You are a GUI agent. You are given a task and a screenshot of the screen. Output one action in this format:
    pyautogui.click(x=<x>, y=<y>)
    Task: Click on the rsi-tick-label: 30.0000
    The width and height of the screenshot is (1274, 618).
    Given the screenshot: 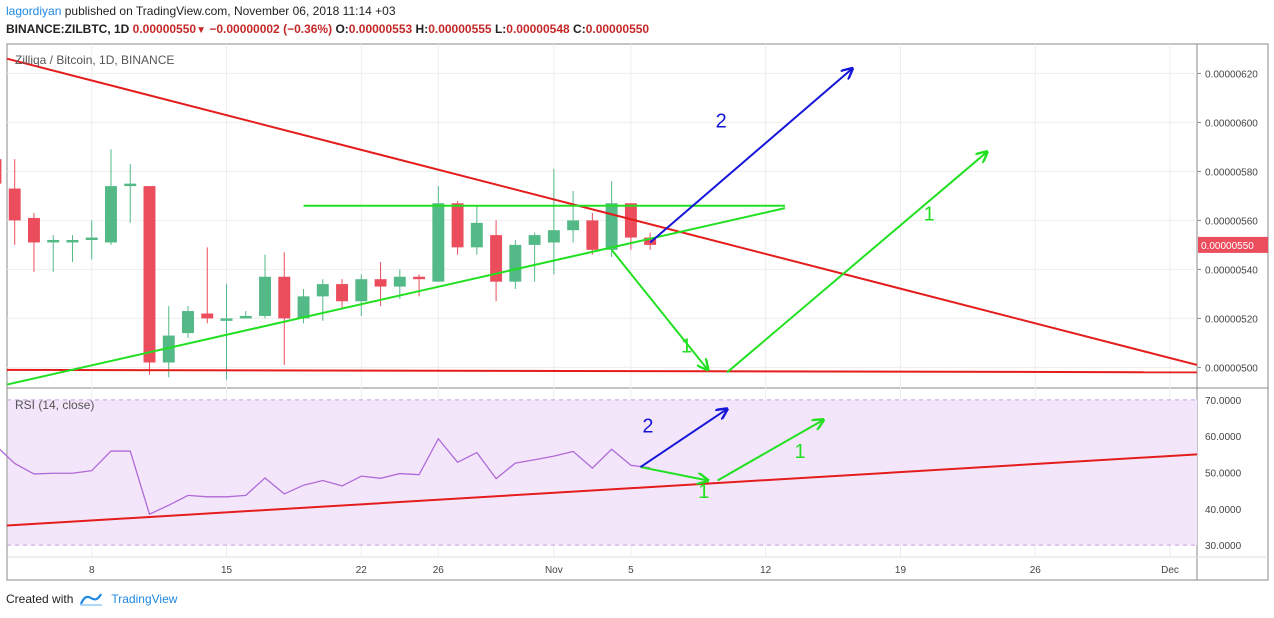 What is the action you would take?
    pyautogui.click(x=1223, y=546)
    